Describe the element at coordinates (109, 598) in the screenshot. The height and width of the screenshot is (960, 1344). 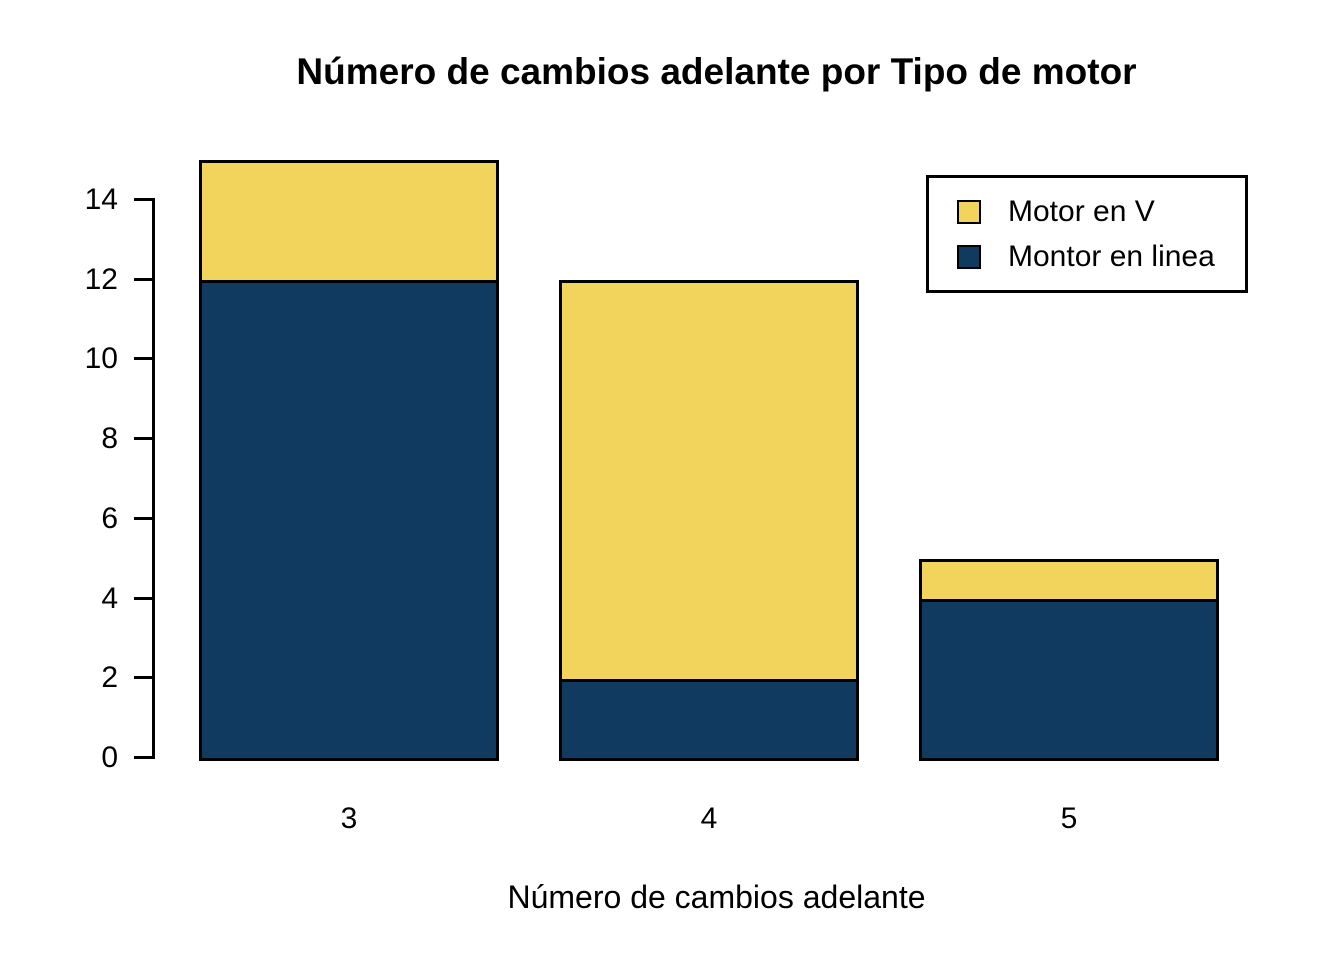
I see `y-tick-label: 4` at that location.